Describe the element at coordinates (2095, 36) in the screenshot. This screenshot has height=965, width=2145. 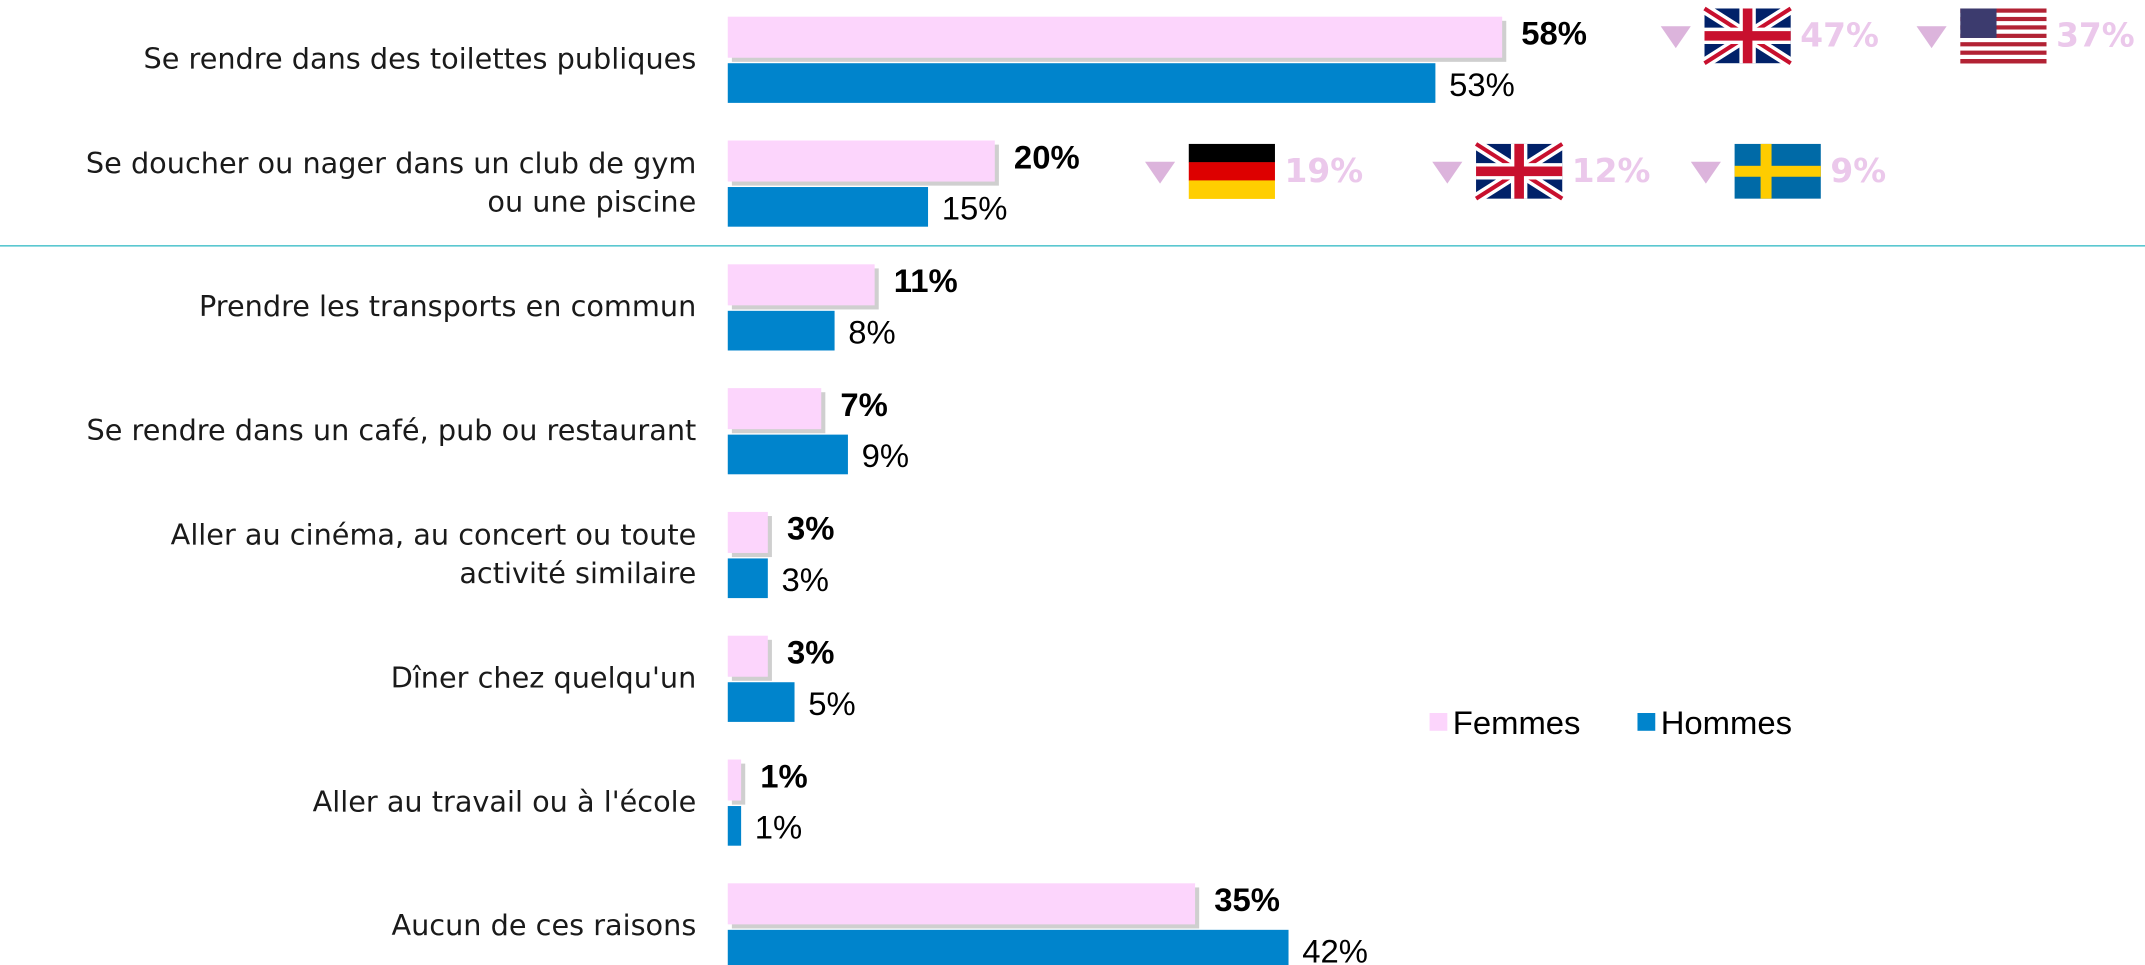
I see `comparison-label: 37%` at that location.